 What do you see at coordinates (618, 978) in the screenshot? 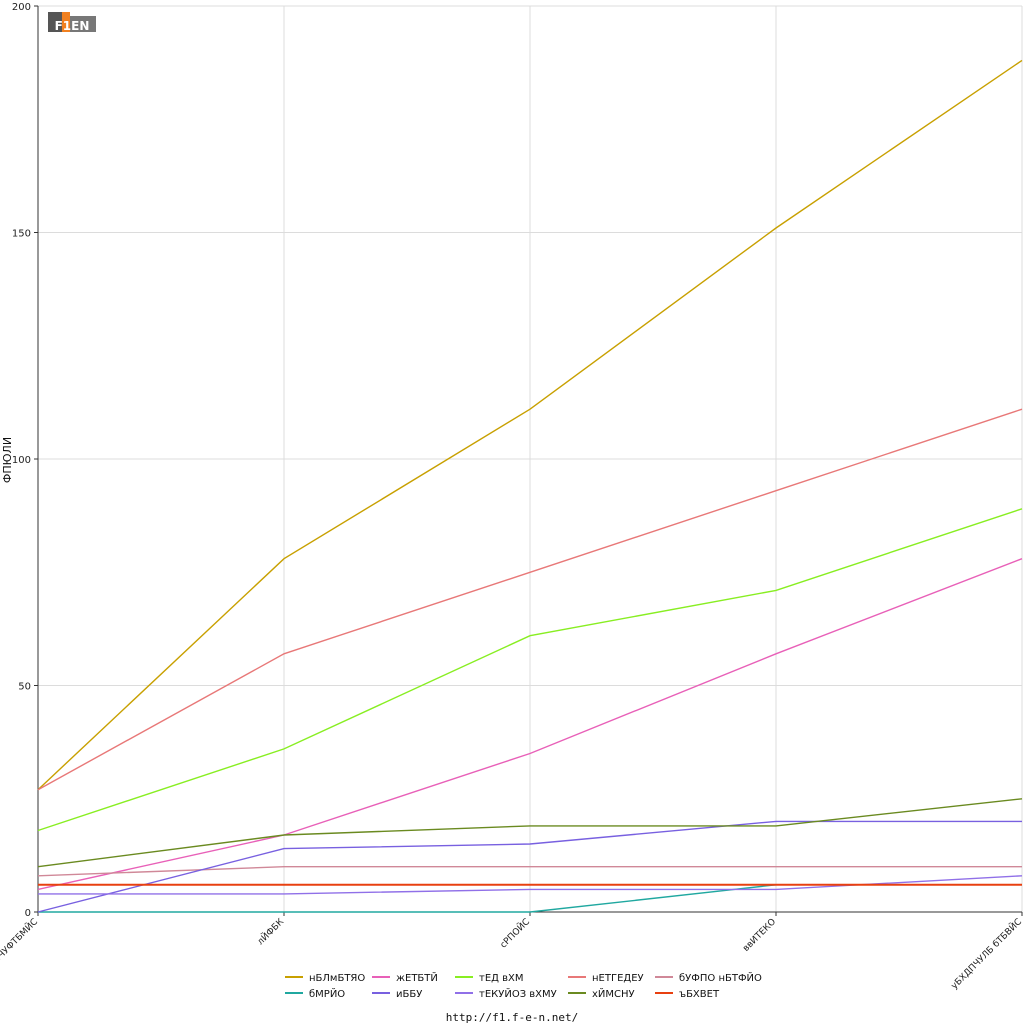
I see `legend-label: нЕТГЕДЕУ` at bounding box center [618, 978].